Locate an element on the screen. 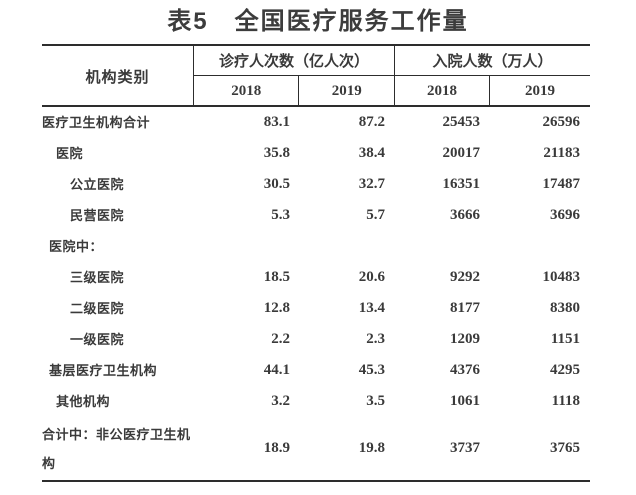 The width and height of the screenshot is (636, 495). row-label: 医院中： is located at coordinates (76, 246).